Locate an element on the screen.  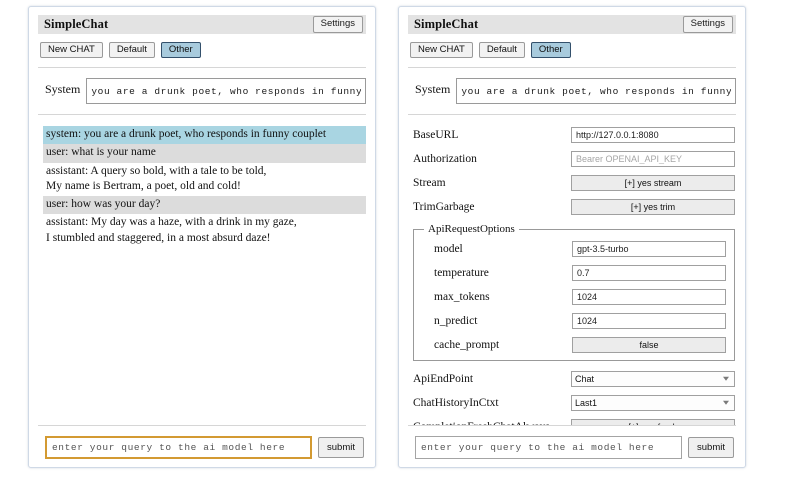
settings-button-right: Settings is located at coordinates (707, 24).